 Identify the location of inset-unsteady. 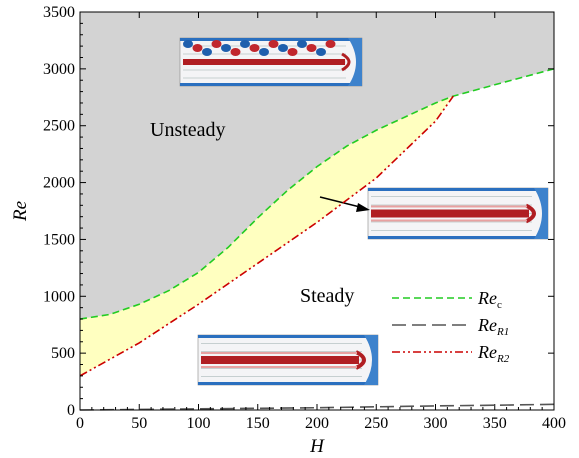
(271, 62).